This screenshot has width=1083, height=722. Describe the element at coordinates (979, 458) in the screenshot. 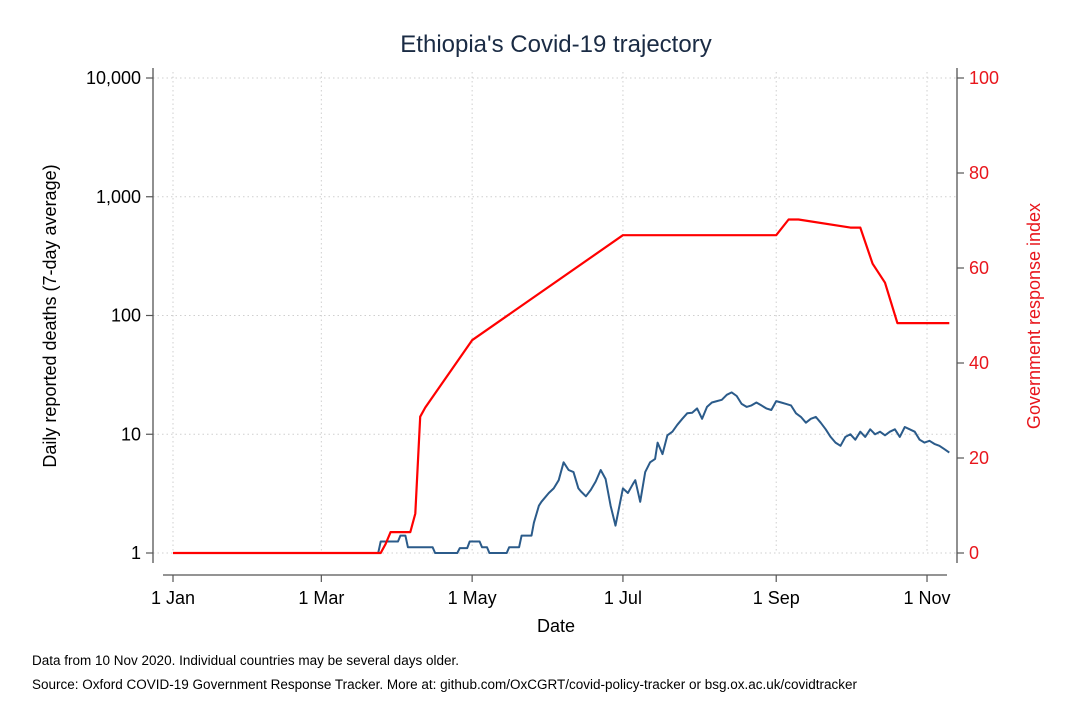

I see `y2-tick-label: 20` at that location.